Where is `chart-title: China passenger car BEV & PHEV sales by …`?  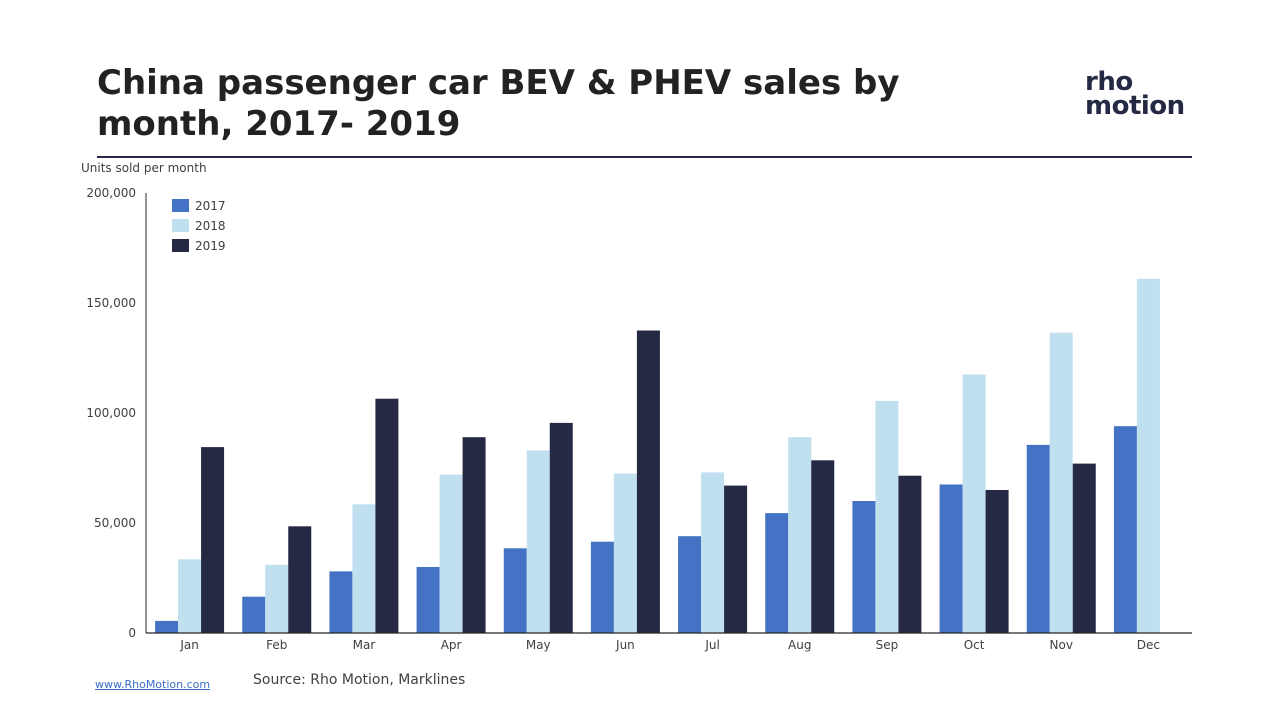
chart-title: China passenger car BEV & PHEV sales by … is located at coordinates (498, 103).